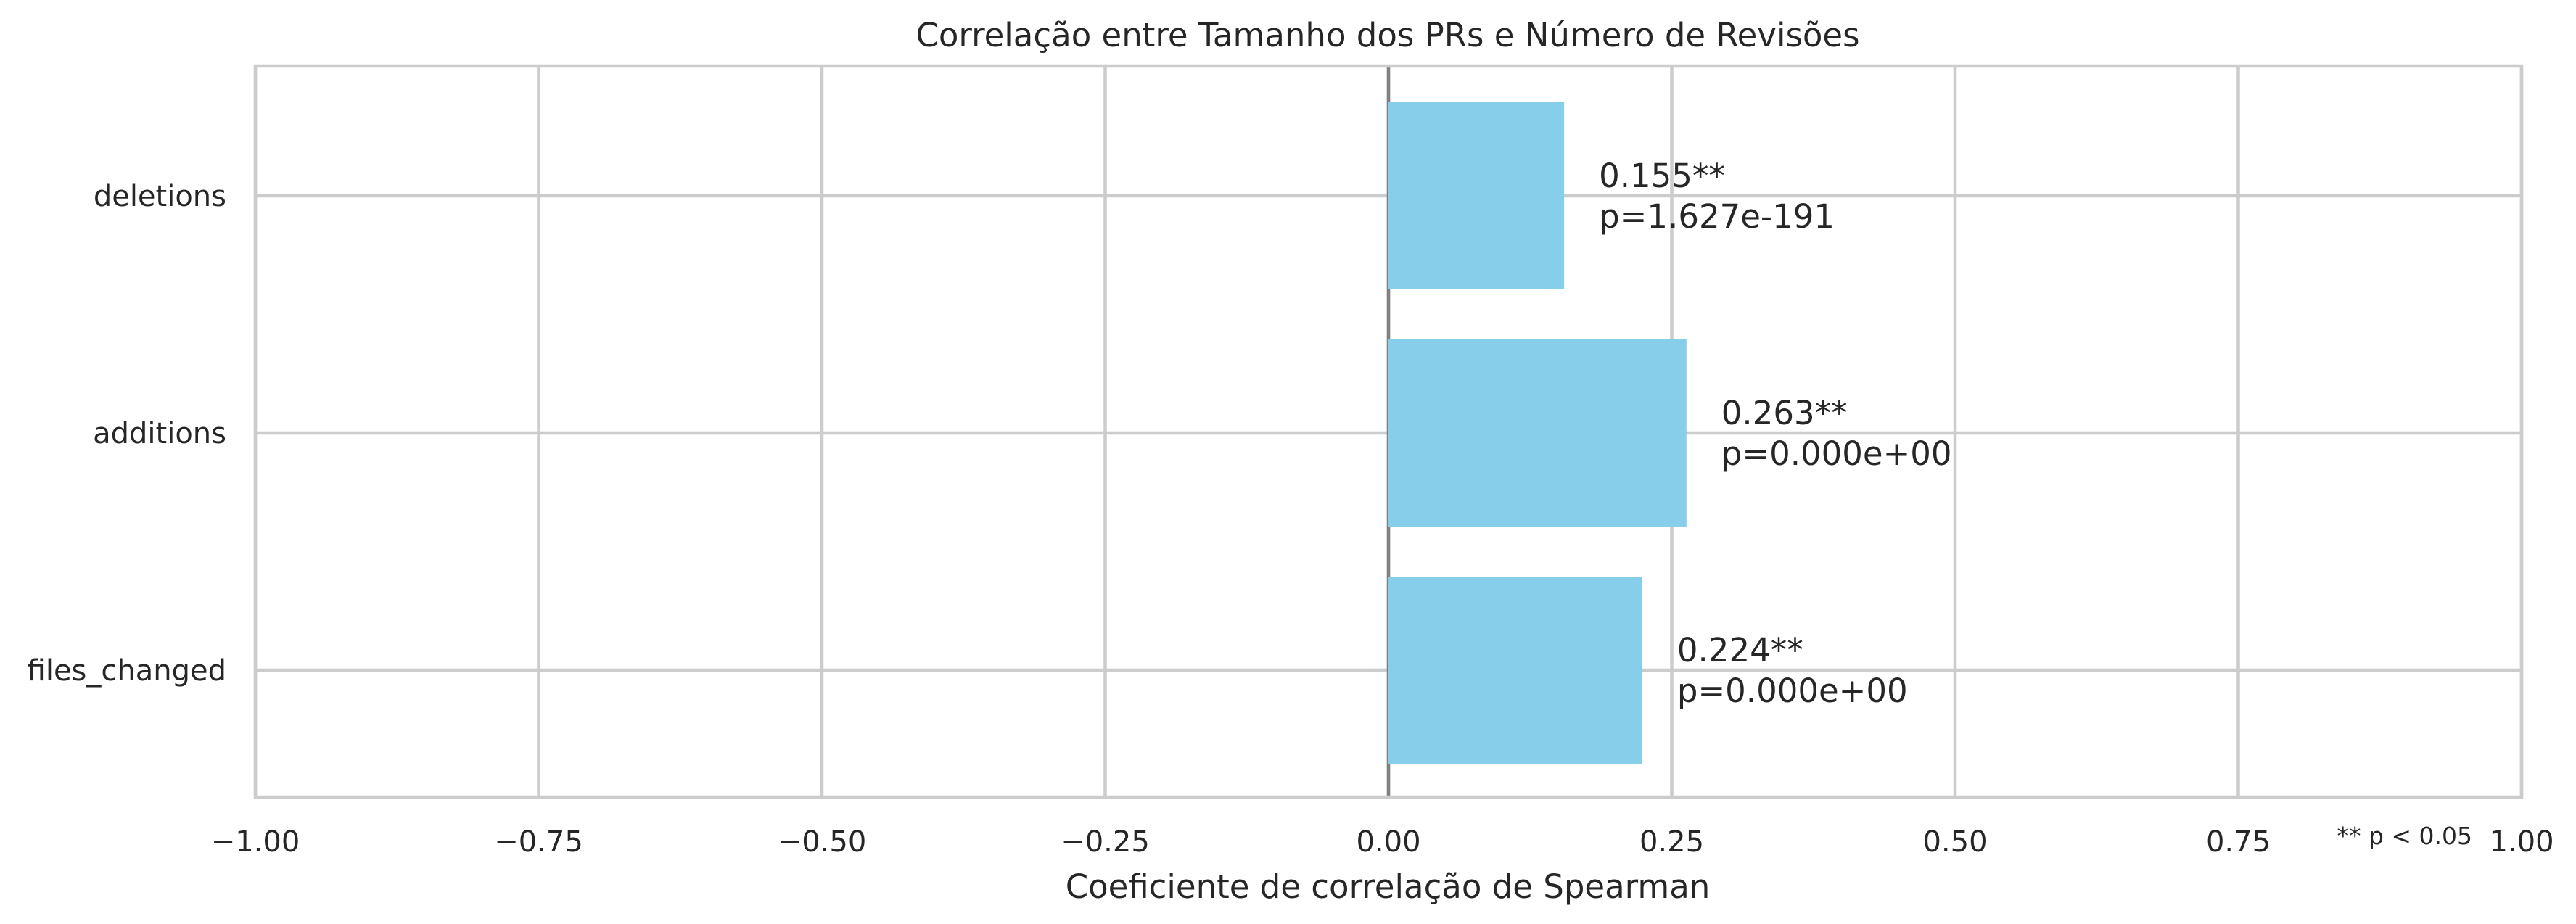 Image resolution: width=2576 pixels, height=924 pixels. What do you see at coordinates (1388, 887) in the screenshot?
I see `x-axis-label: Coeficiente de correlação de Spearman` at bounding box center [1388, 887].